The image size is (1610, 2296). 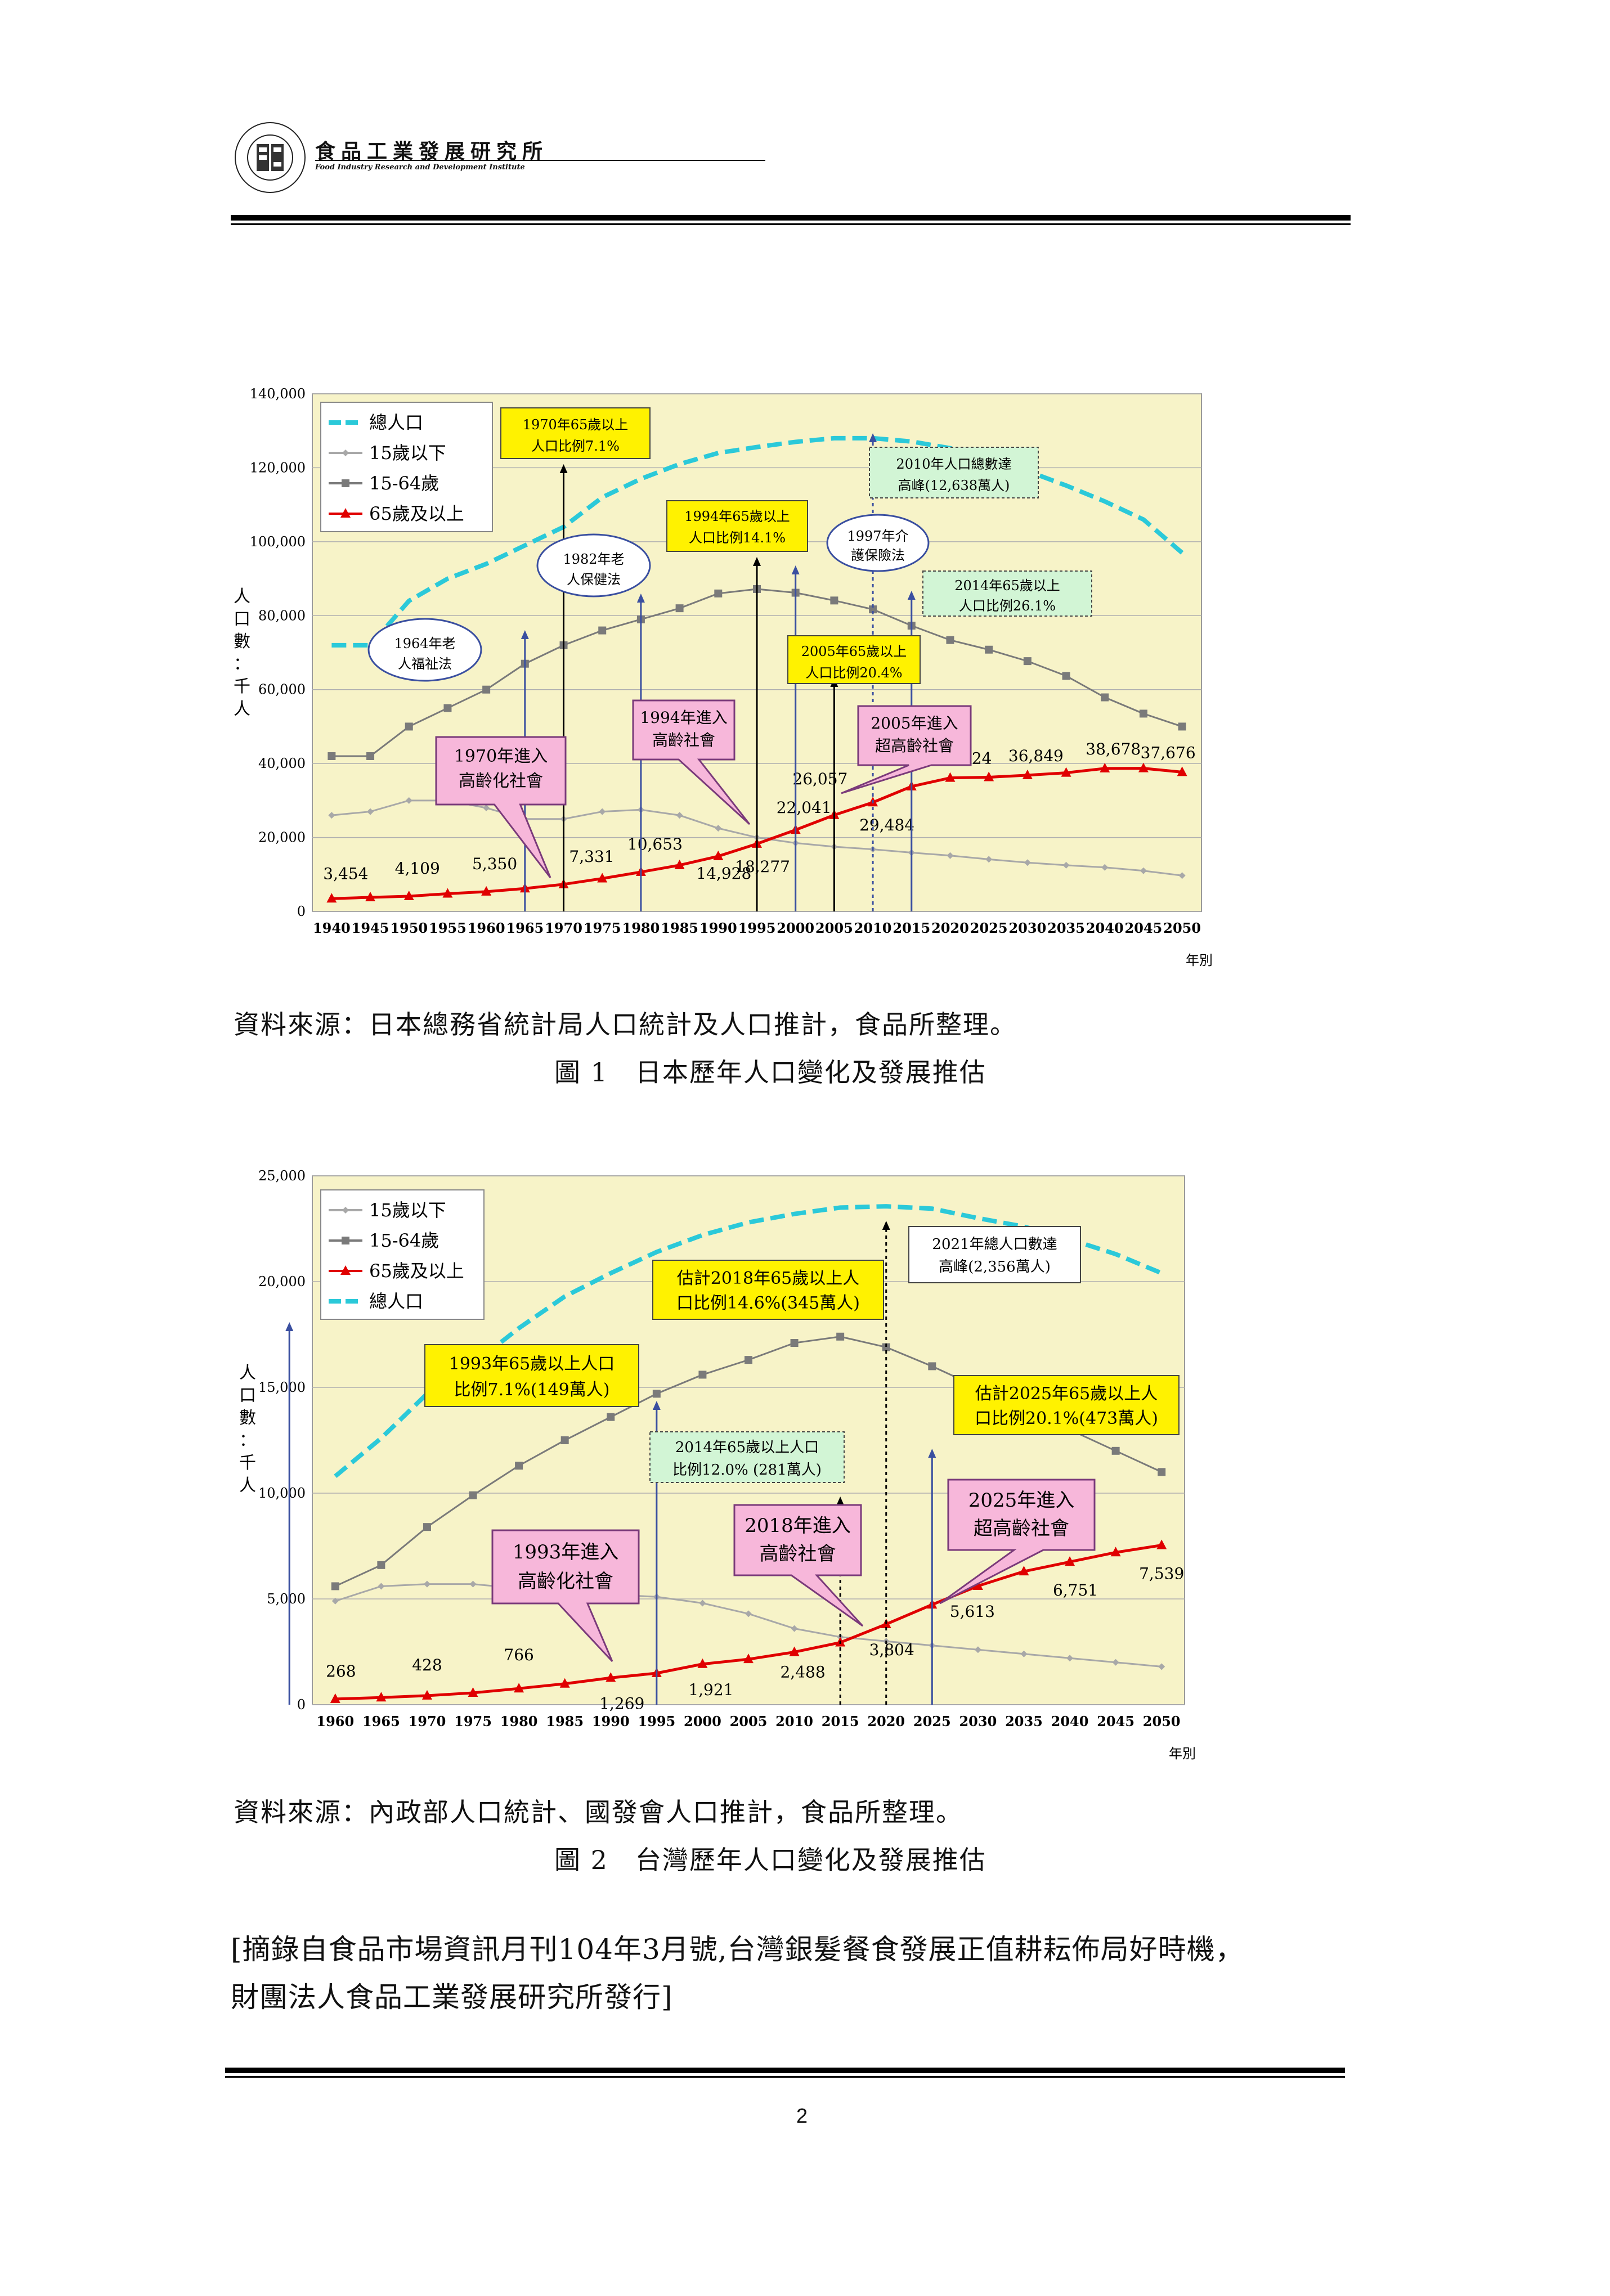 I want to click on x-tick-label: 2020, so click(x=886, y=1721).